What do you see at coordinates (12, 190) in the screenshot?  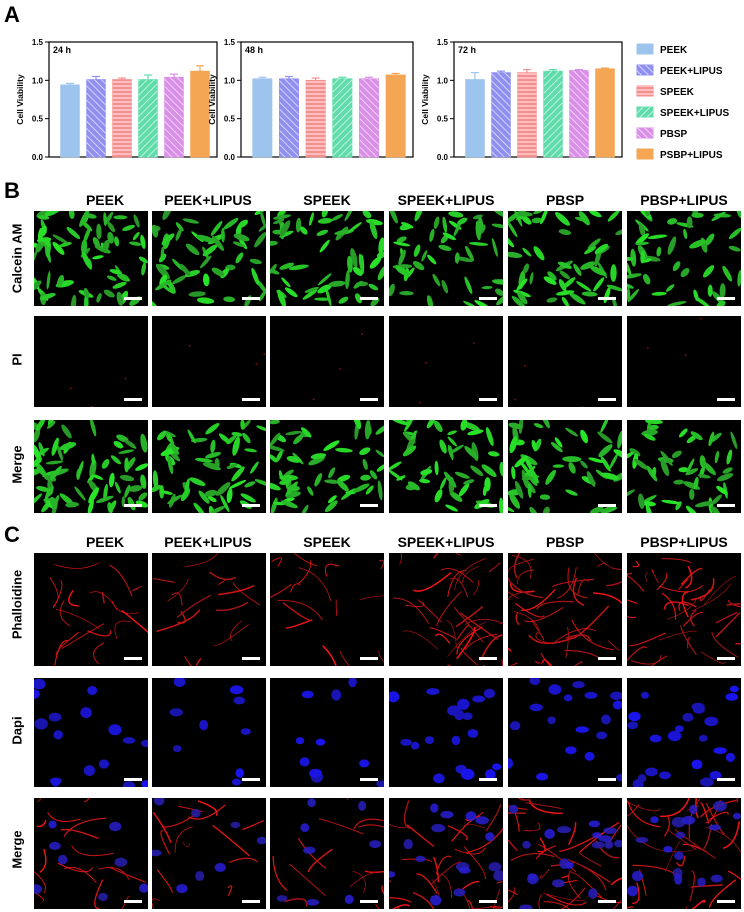 I see `panel-letter-b: B` at bounding box center [12, 190].